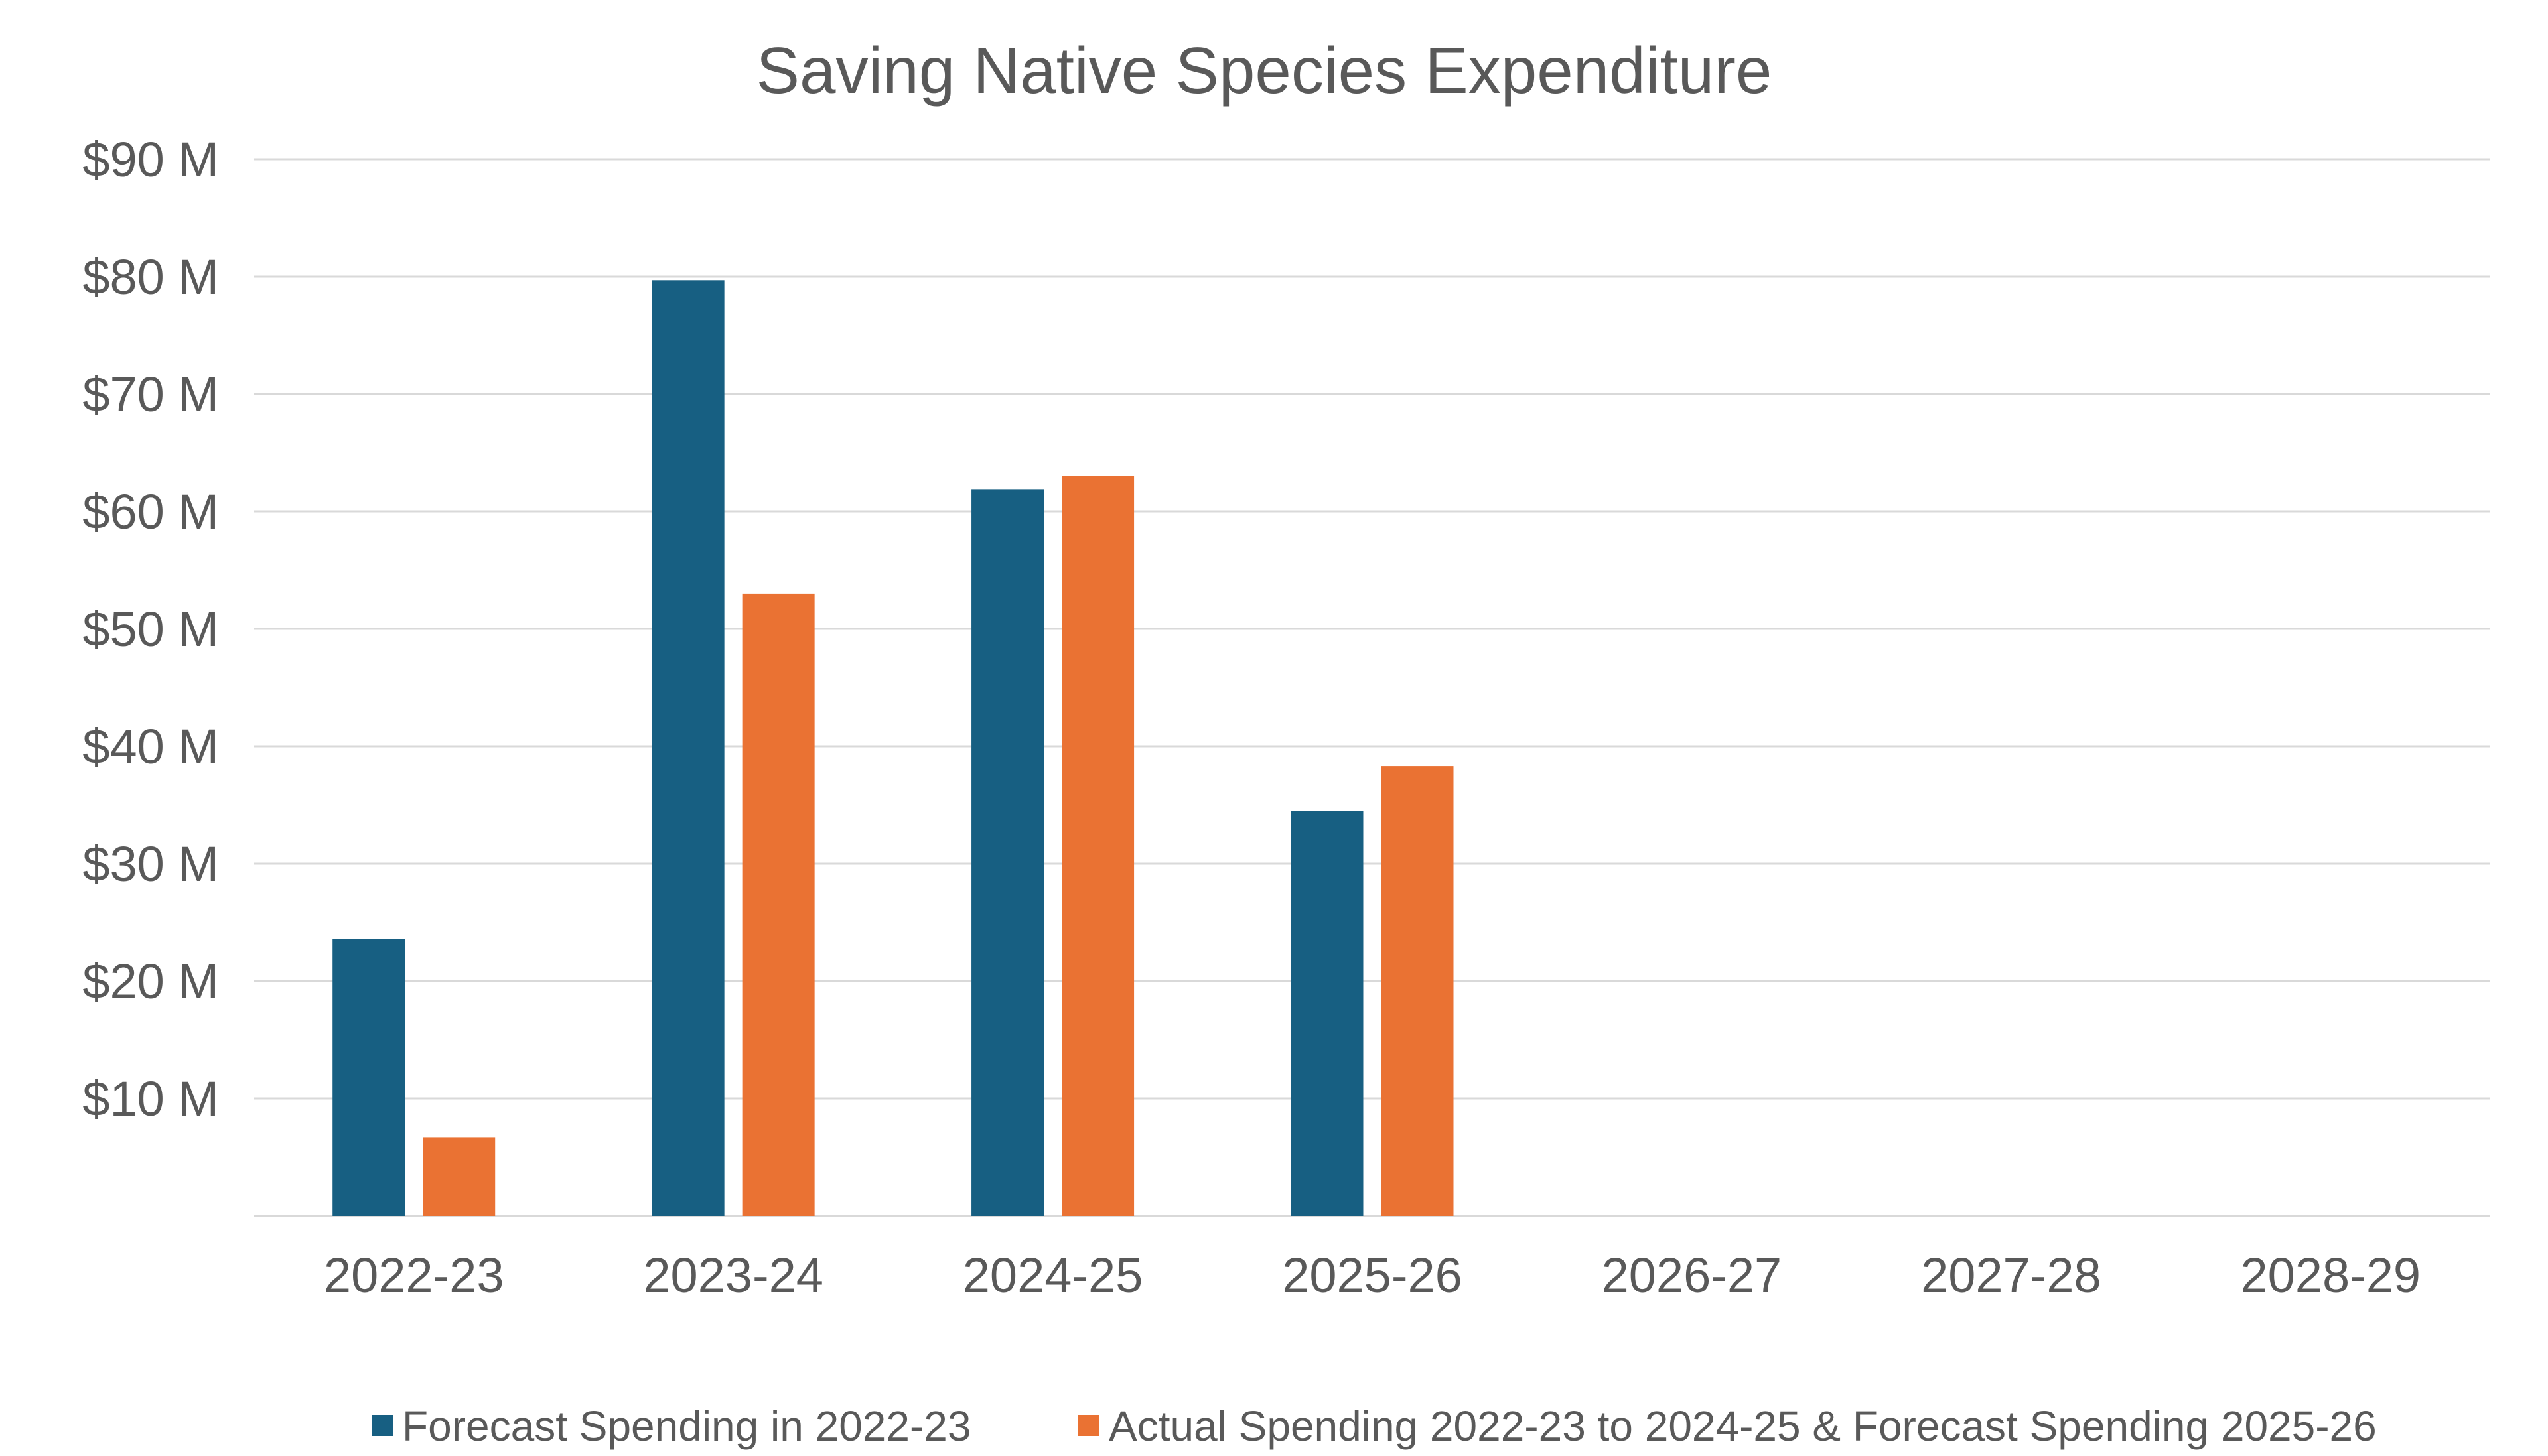 The width and height of the screenshot is (2548, 1456). Describe the element at coordinates (151, 746) in the screenshot. I see `y-tick-label: $40 M` at that location.